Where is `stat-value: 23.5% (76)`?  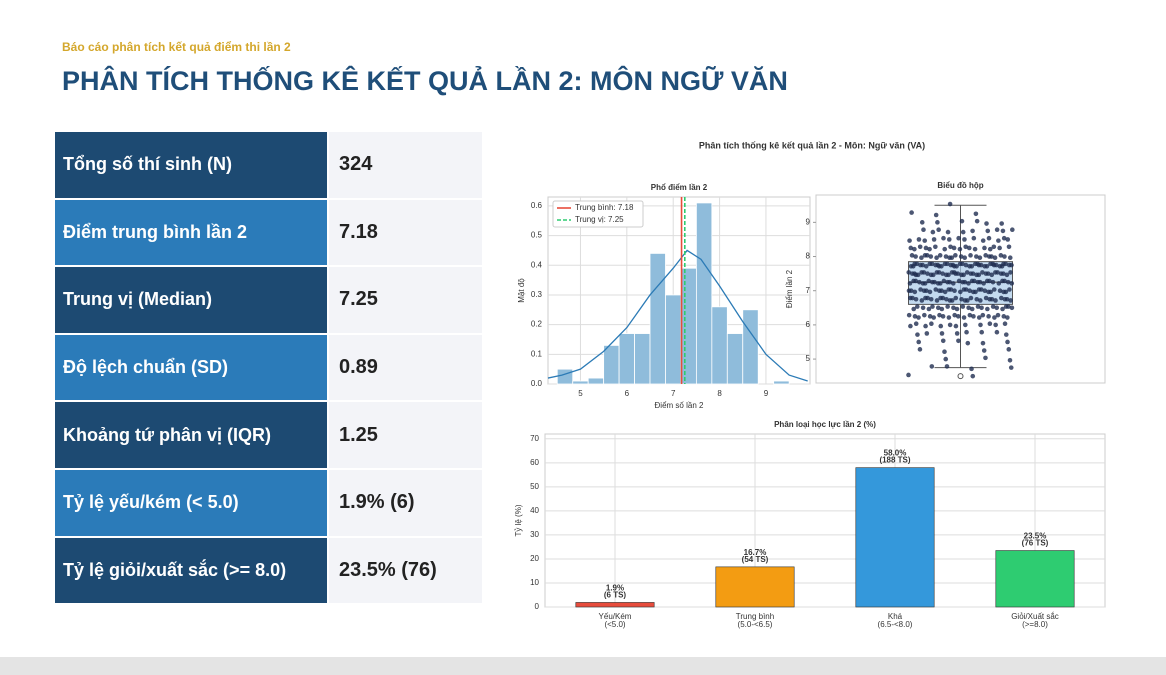
stat-value: 23.5% (76) is located at coordinates (405, 570).